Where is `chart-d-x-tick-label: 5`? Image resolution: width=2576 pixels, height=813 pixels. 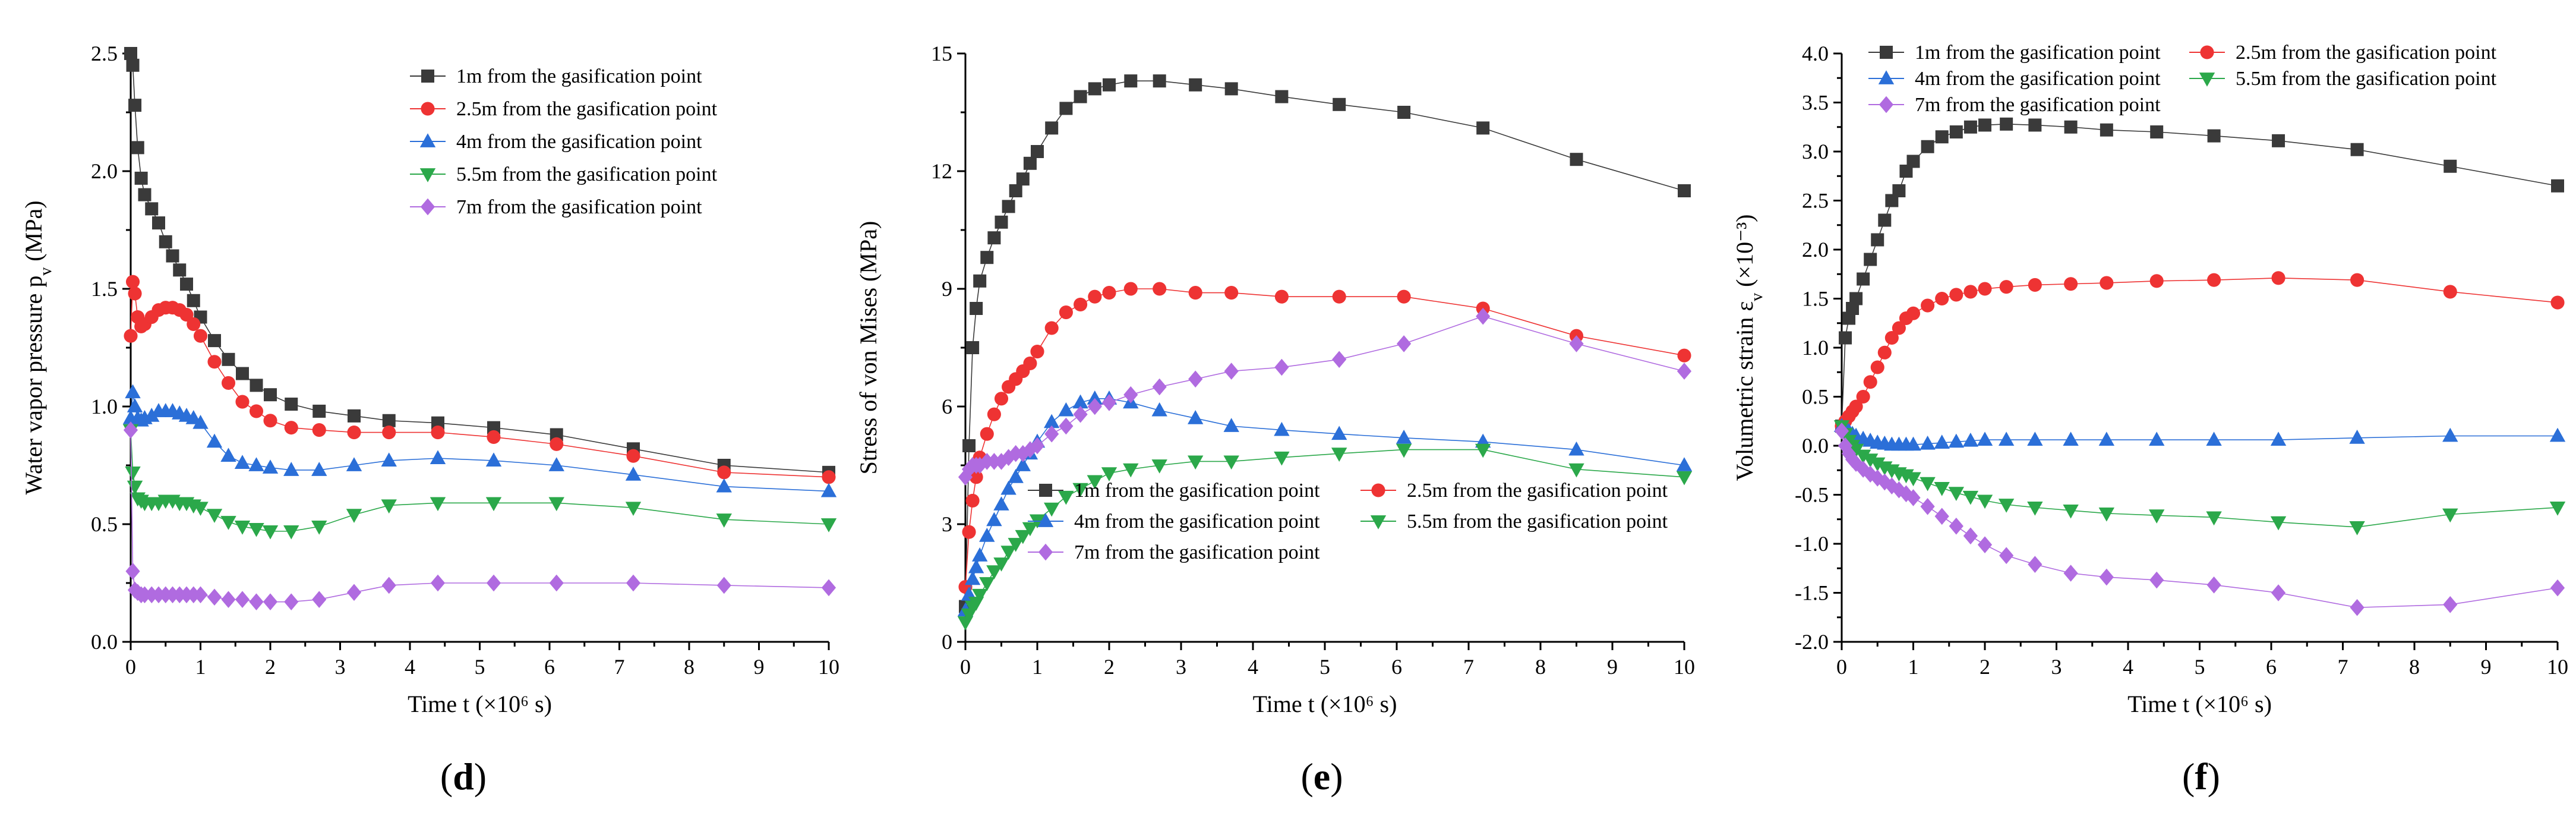 chart-d-x-tick-label: 5 is located at coordinates (480, 667).